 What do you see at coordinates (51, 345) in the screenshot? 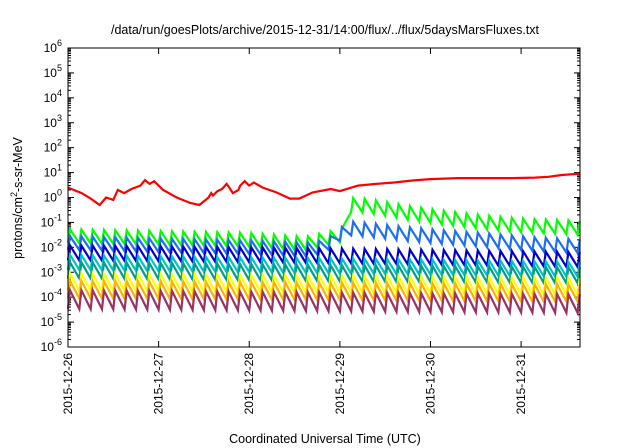
I see `y-tick-label: 10⁻⁶` at bounding box center [51, 345].